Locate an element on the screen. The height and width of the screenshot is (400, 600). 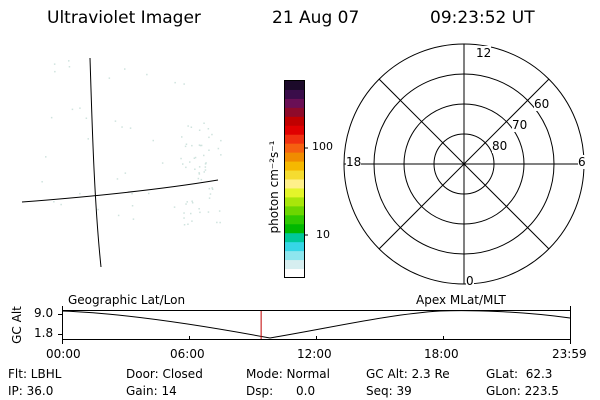
aurora-speckles is located at coordinates (131, 143).